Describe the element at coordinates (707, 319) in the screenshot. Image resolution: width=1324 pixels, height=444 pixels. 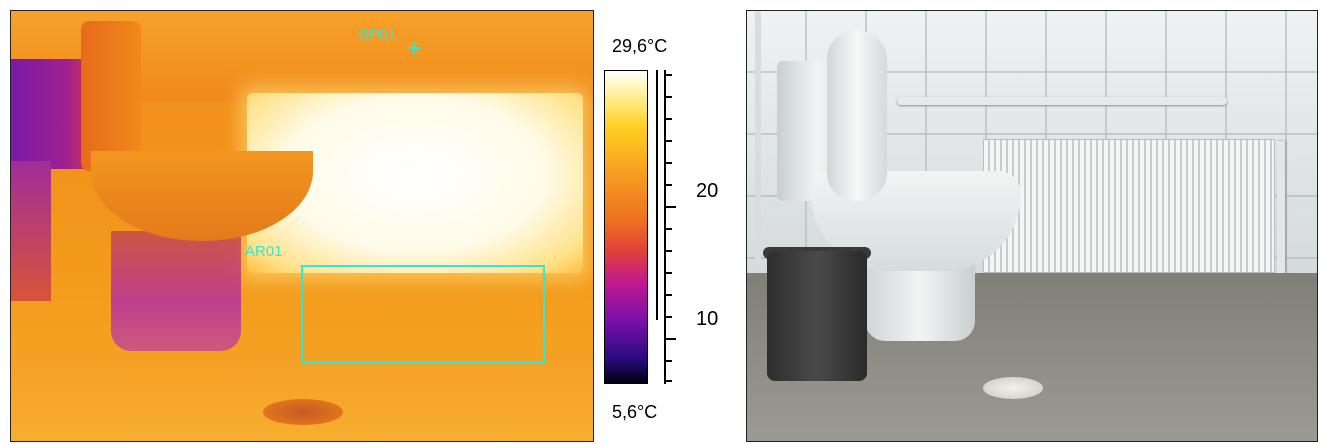
I see `scale-tick-label: 10` at that location.